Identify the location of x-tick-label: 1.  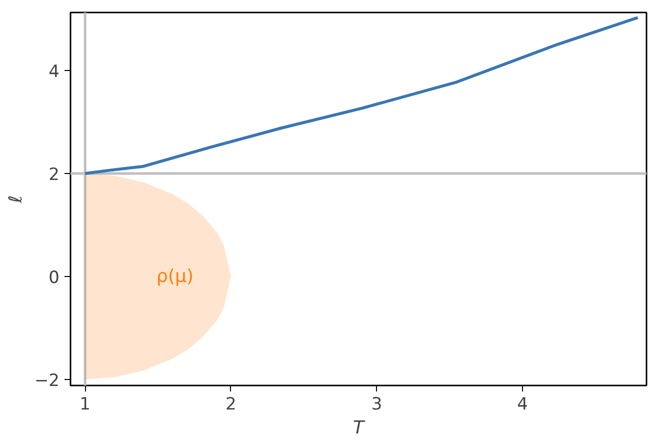
(85, 404).